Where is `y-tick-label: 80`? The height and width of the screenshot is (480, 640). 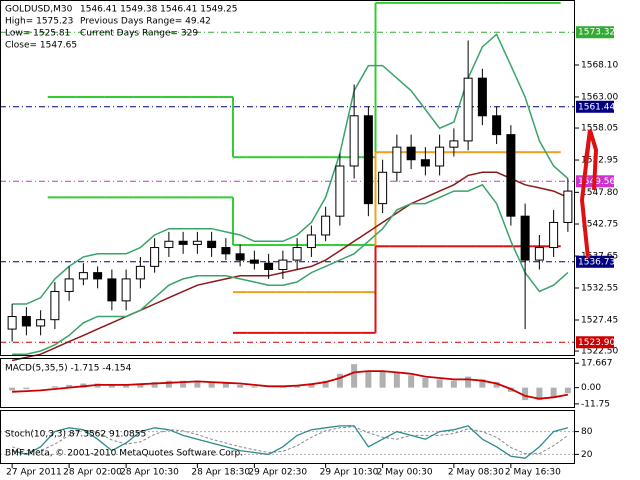
y-tick-label: 80 is located at coordinates (587, 432).